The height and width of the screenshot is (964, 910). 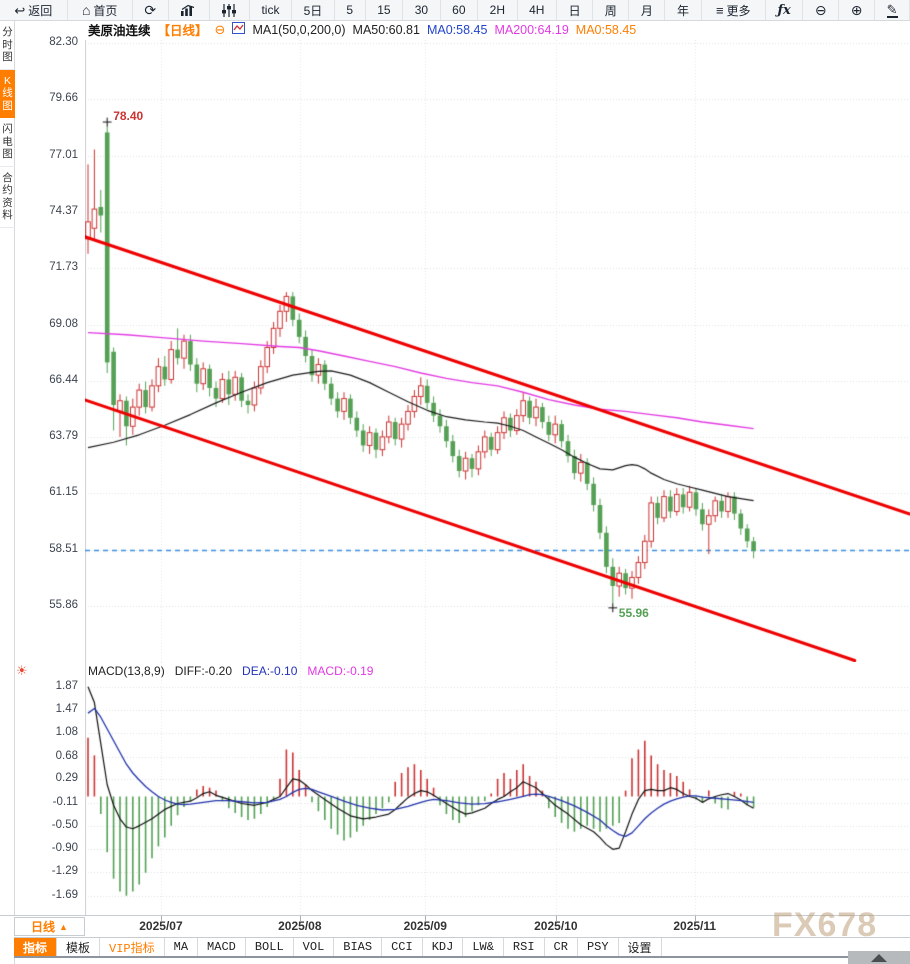 I want to click on x-axis-label: 2025/08, so click(x=300, y=926).